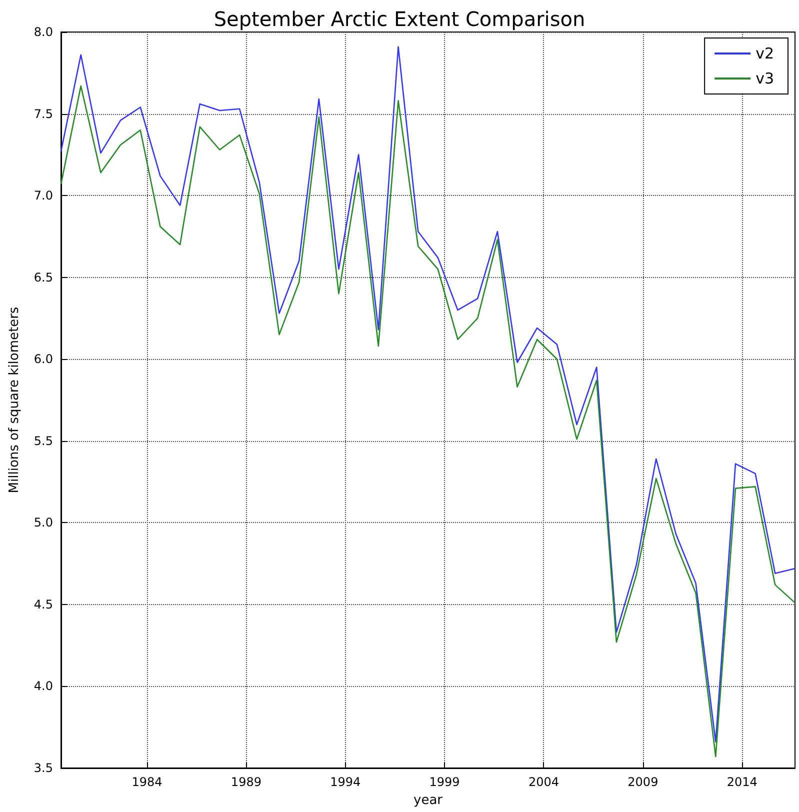 The image size is (799, 812). What do you see at coordinates (400, 19) in the screenshot?
I see `chart-title: September Arctic Extent Comparison` at bounding box center [400, 19].